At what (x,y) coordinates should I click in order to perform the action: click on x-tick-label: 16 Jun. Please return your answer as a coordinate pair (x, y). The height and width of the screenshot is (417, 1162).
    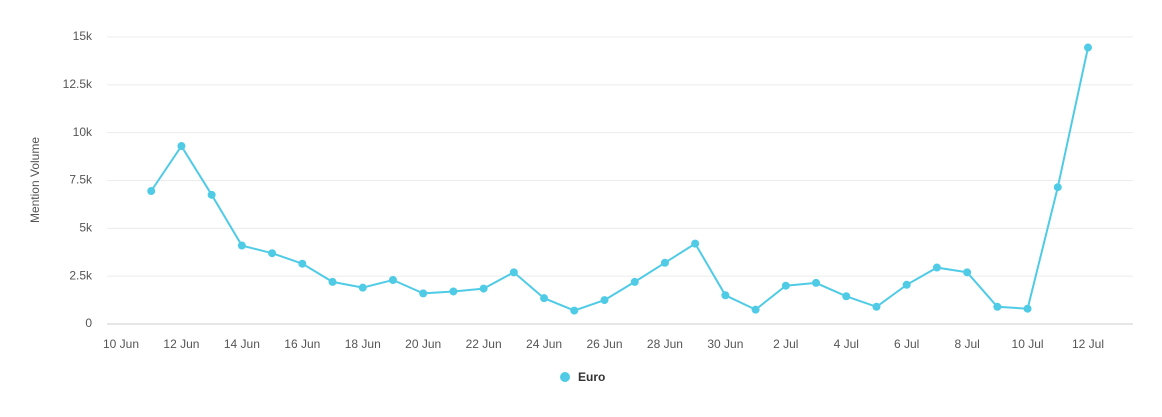
    Looking at the image, I should click on (302, 344).